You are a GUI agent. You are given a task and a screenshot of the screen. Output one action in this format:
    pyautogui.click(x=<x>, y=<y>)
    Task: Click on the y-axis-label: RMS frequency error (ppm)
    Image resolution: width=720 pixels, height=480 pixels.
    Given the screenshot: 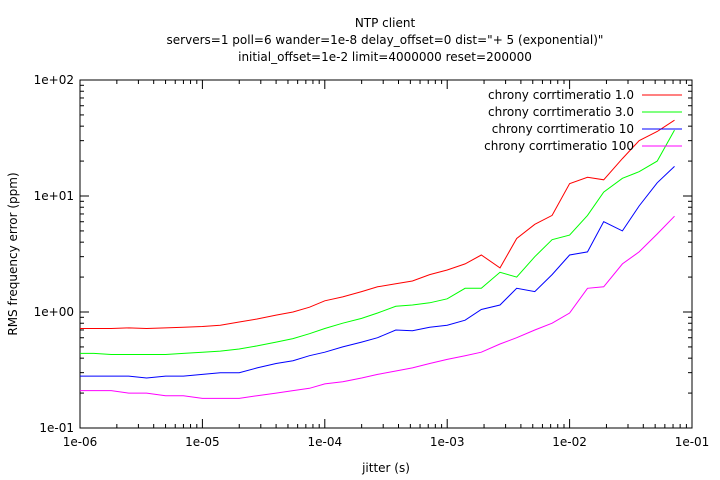 What is the action you would take?
    pyautogui.click(x=13, y=253)
    